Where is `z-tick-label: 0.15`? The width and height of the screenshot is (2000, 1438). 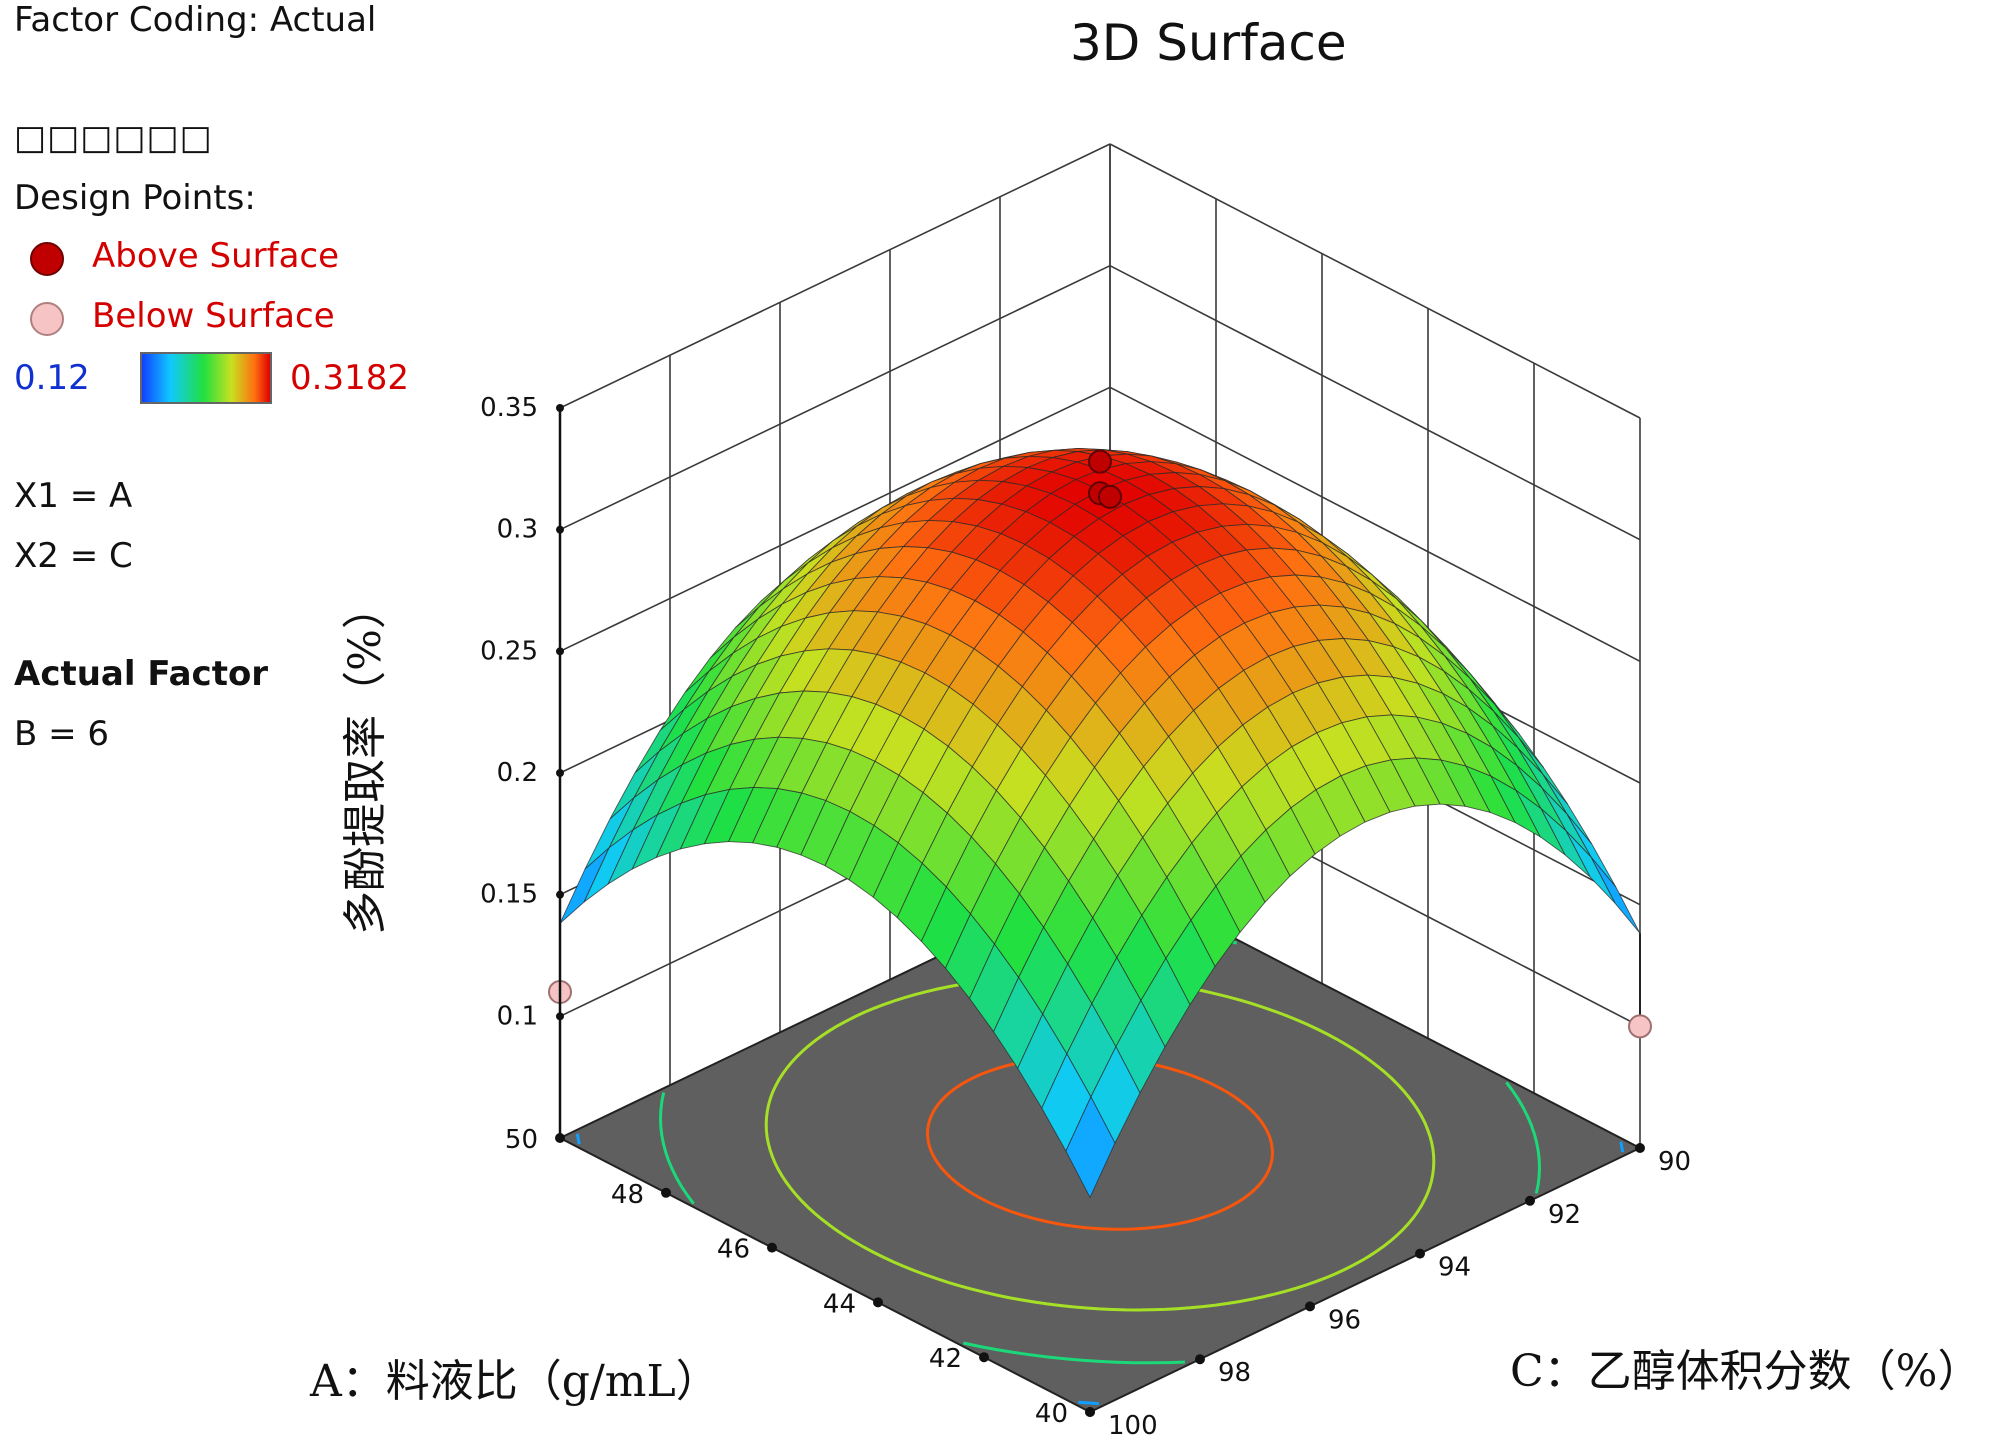 z-tick-label: 0.15 is located at coordinates (509, 895).